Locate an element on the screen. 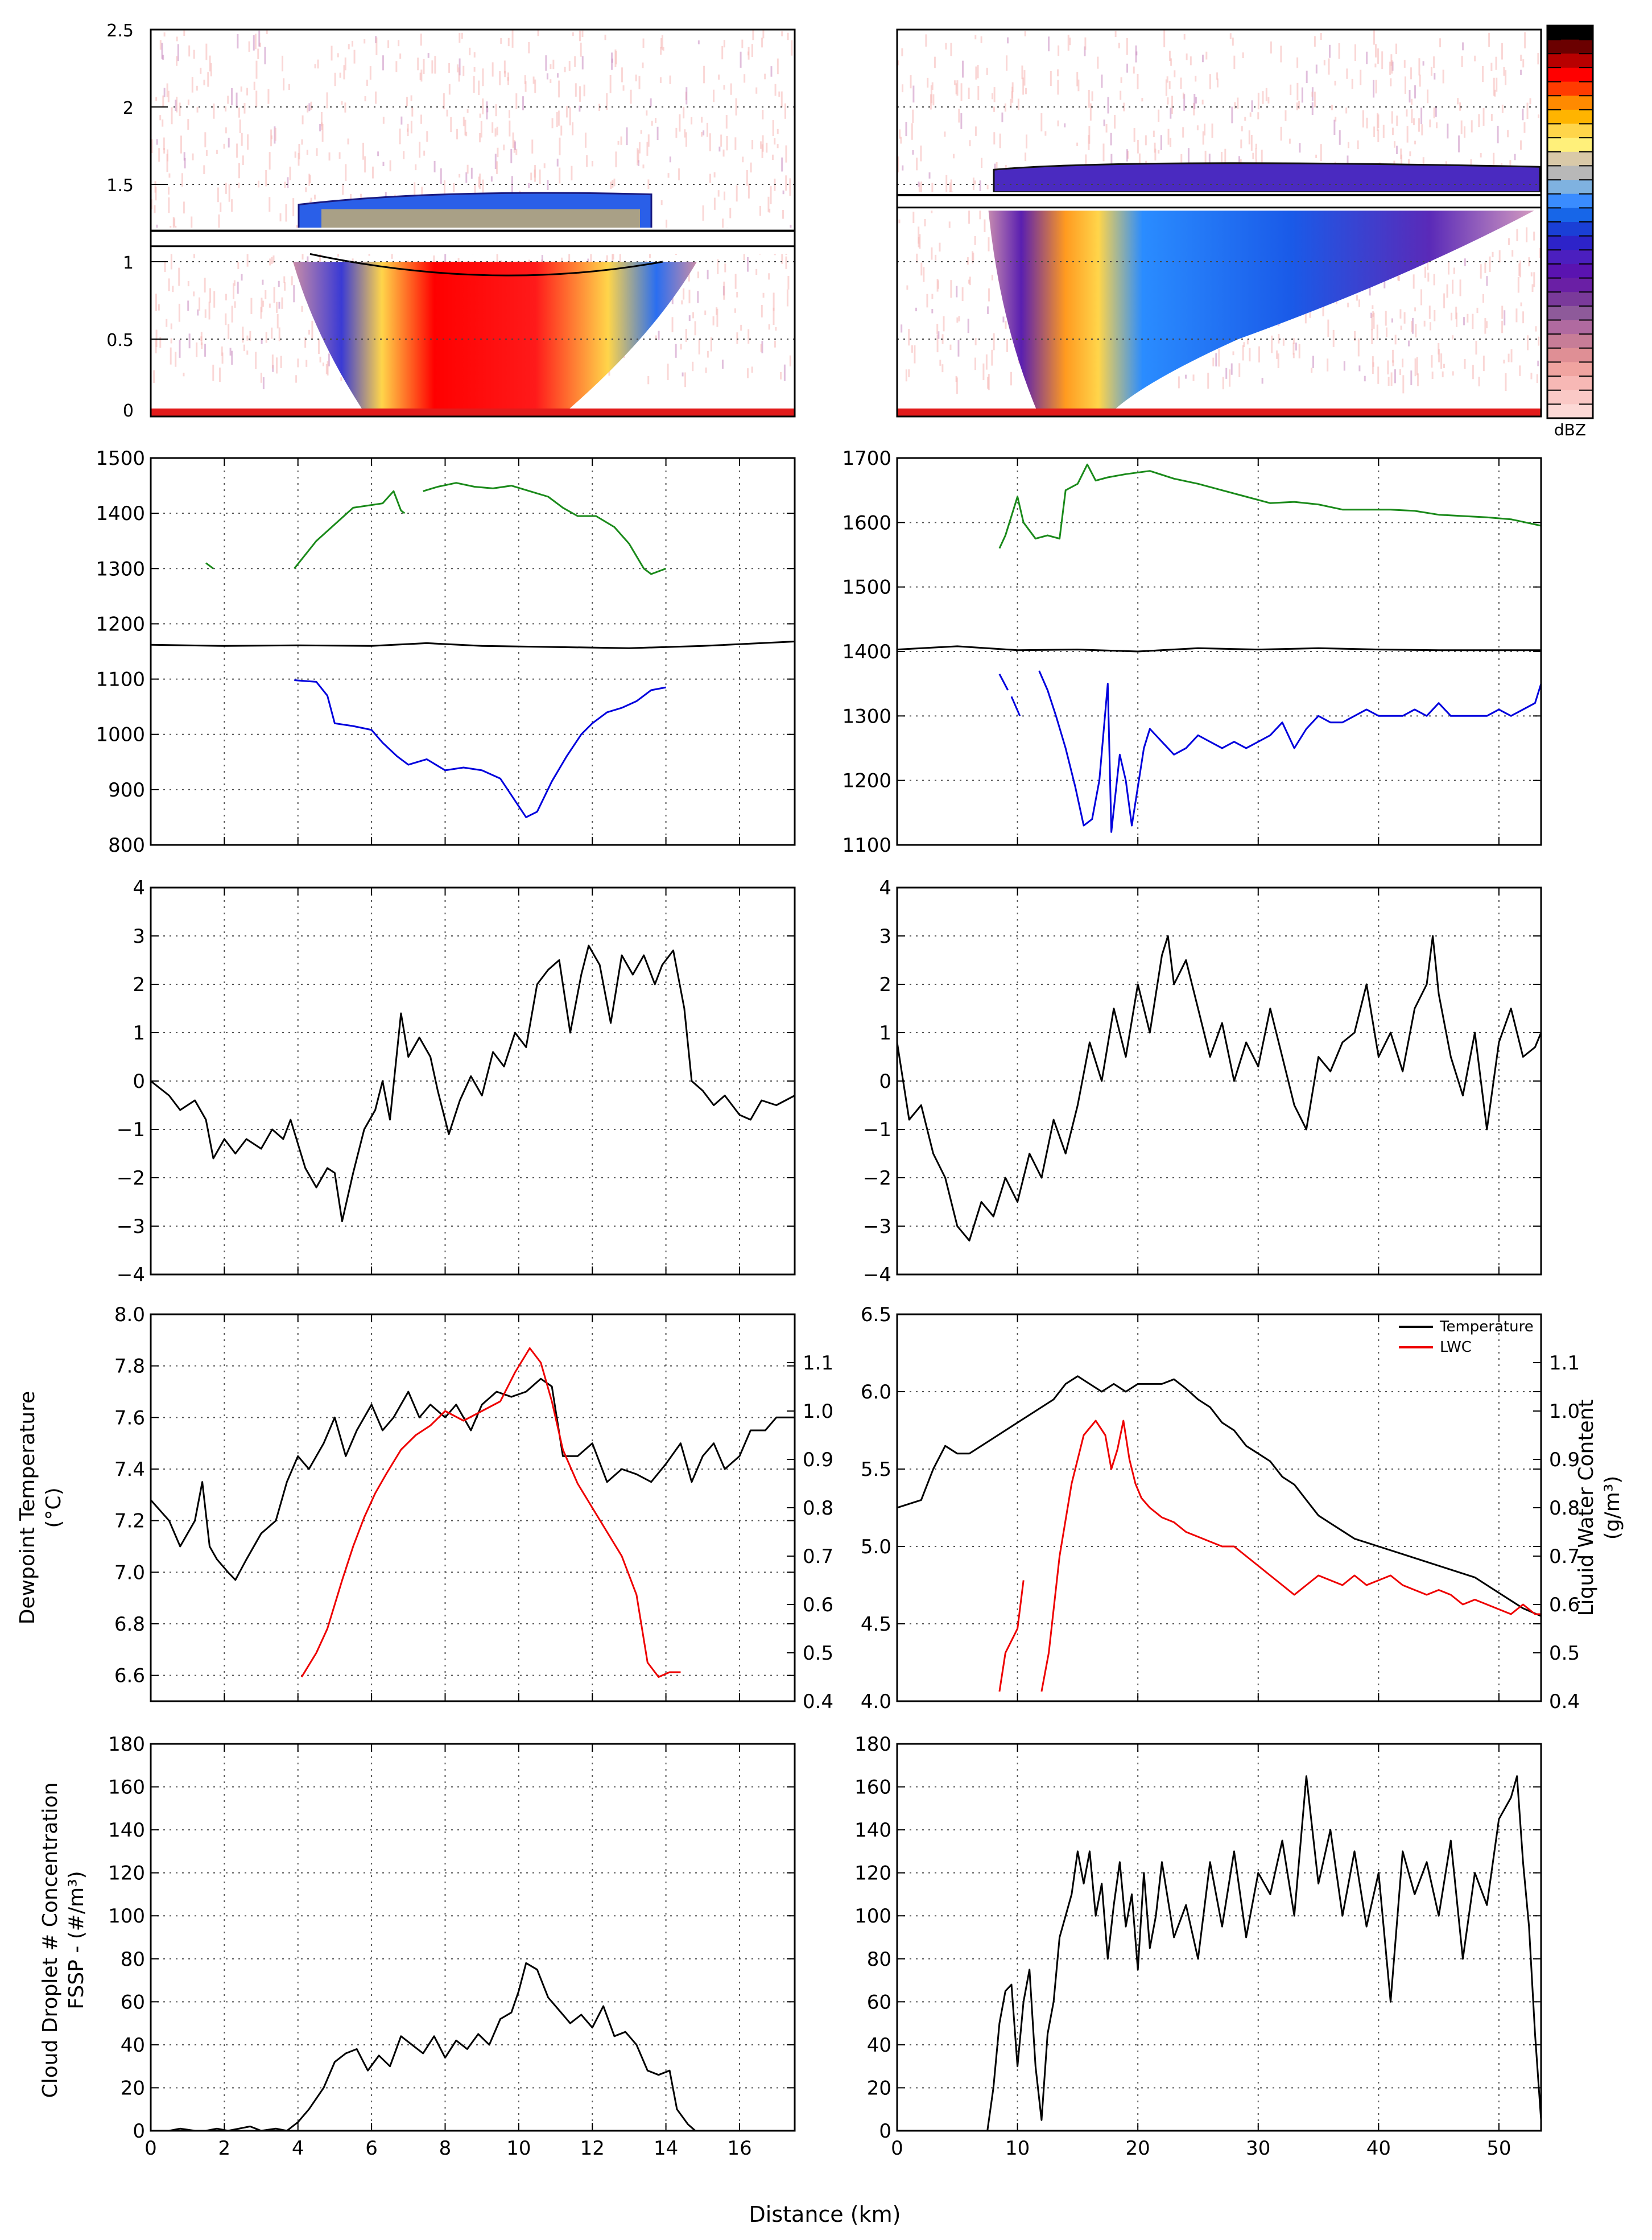 This screenshot has height=2240, width=1652. series-line-blue is located at coordinates (1015, 706).